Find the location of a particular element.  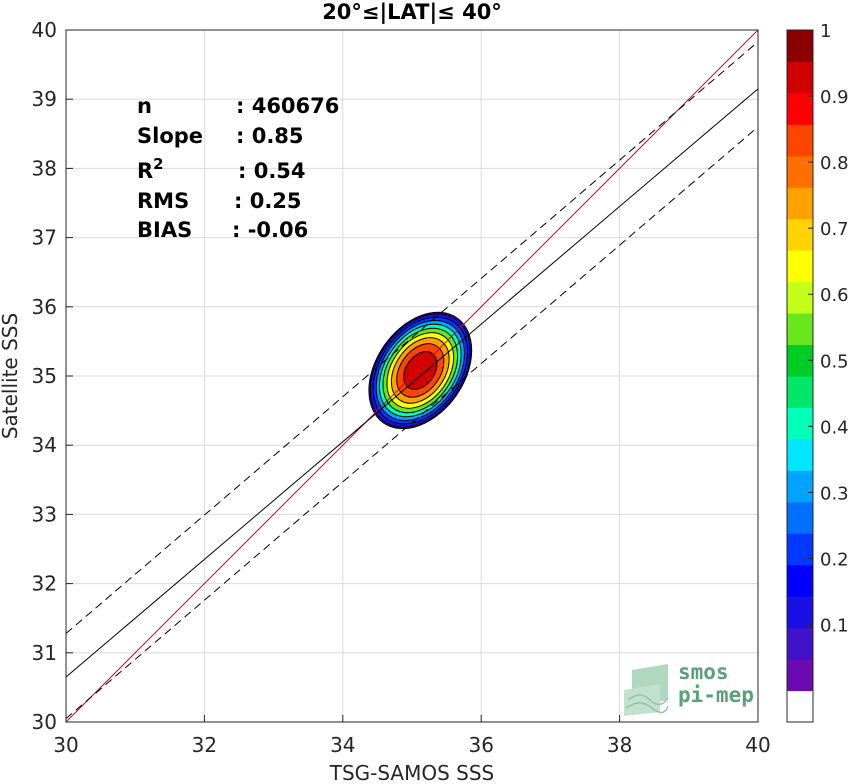

x-tick-label: 40 is located at coordinates (757, 745).